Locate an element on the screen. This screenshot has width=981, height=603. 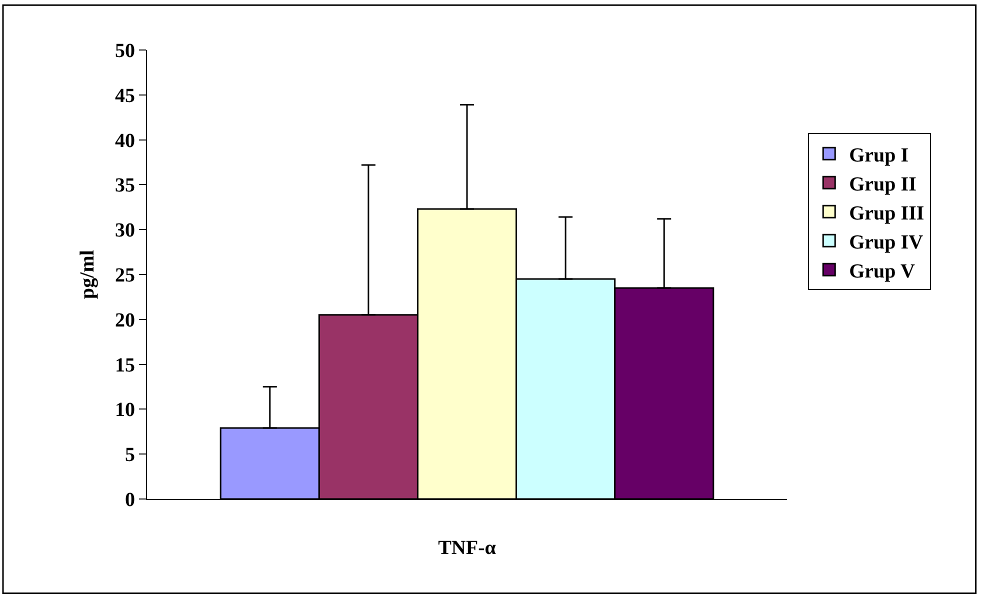
y-tick-label: 45 is located at coordinates (125, 95).